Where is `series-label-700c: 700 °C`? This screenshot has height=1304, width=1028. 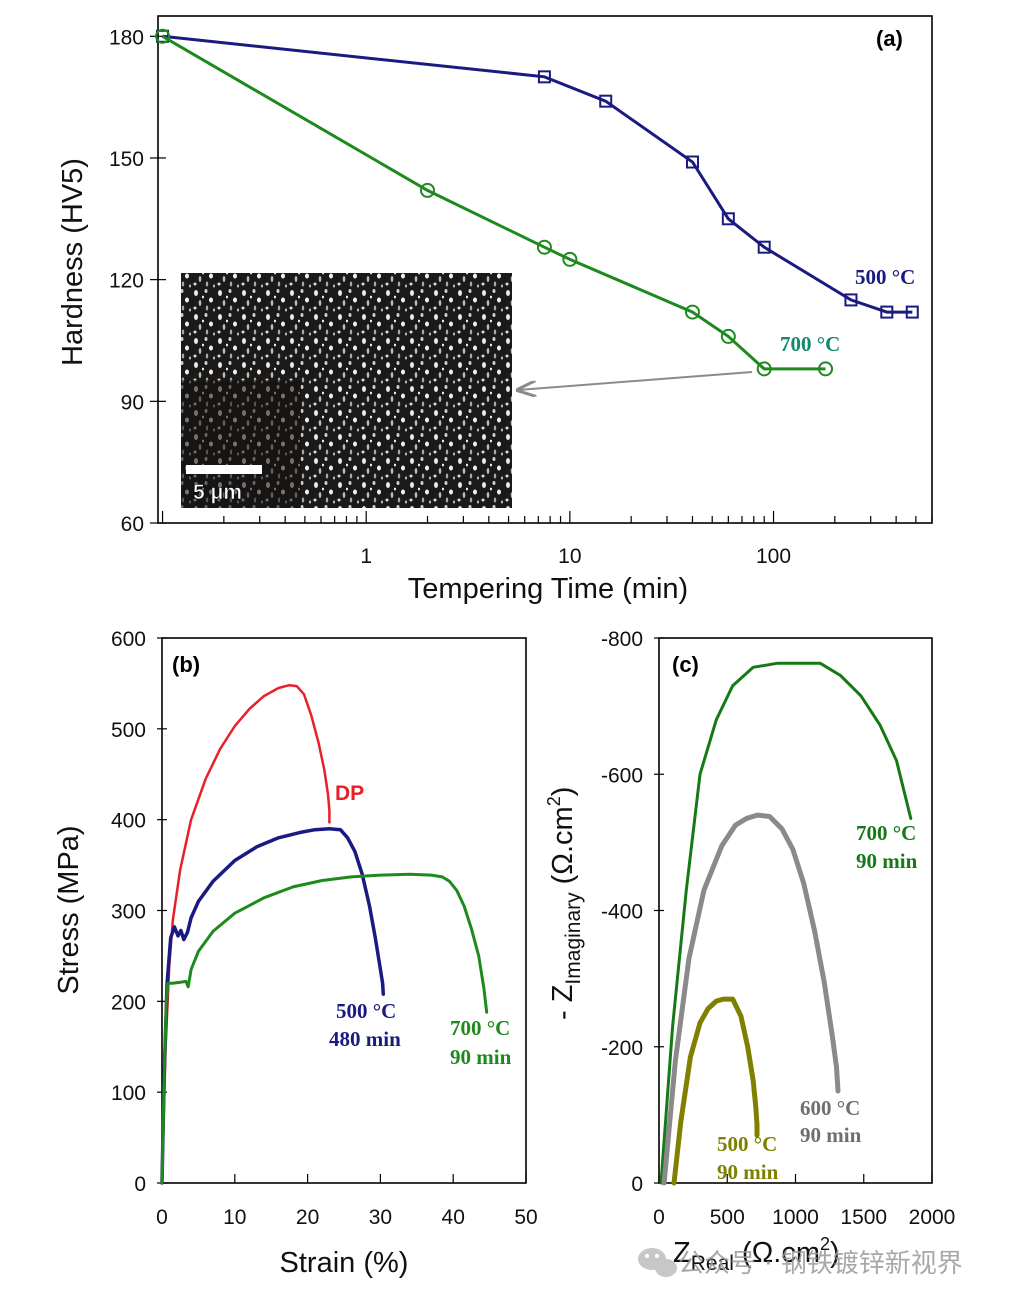
series-label-700c: 700 °C is located at coordinates (810, 344).